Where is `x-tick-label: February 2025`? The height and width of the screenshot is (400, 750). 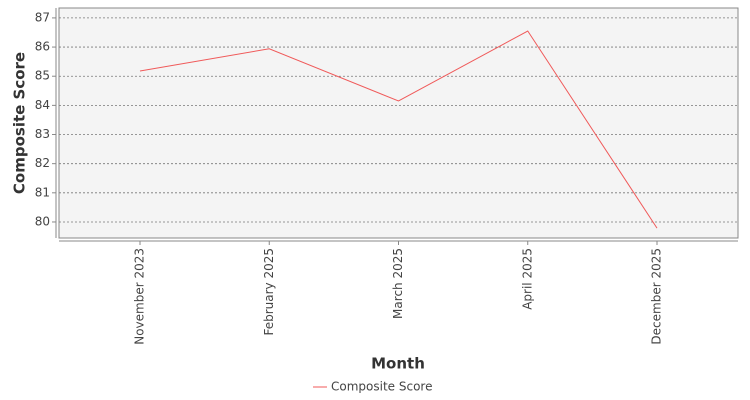
x-tick-label: February 2025 is located at coordinates (269, 292).